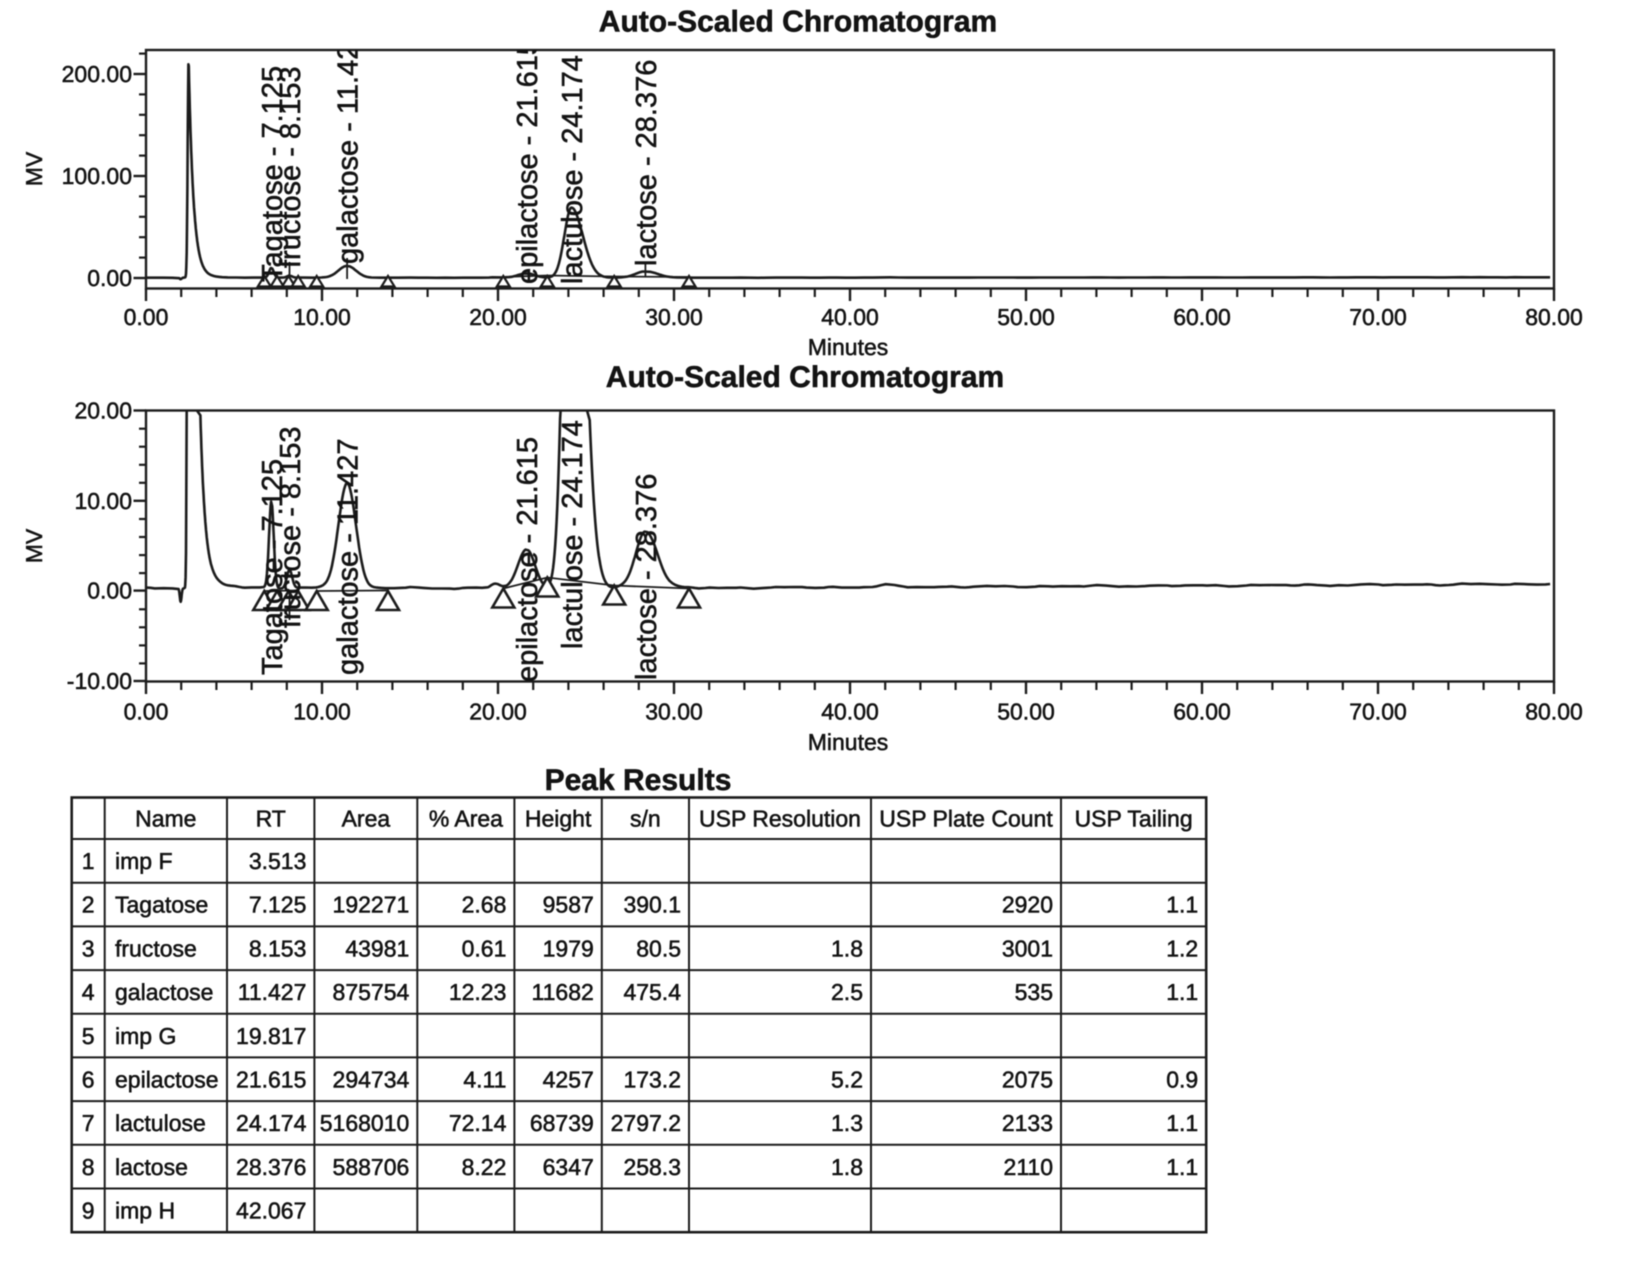 The width and height of the screenshot is (1648, 1283). Describe the element at coordinates (88, 905) in the screenshot. I see `svg-text: 2` at that location.